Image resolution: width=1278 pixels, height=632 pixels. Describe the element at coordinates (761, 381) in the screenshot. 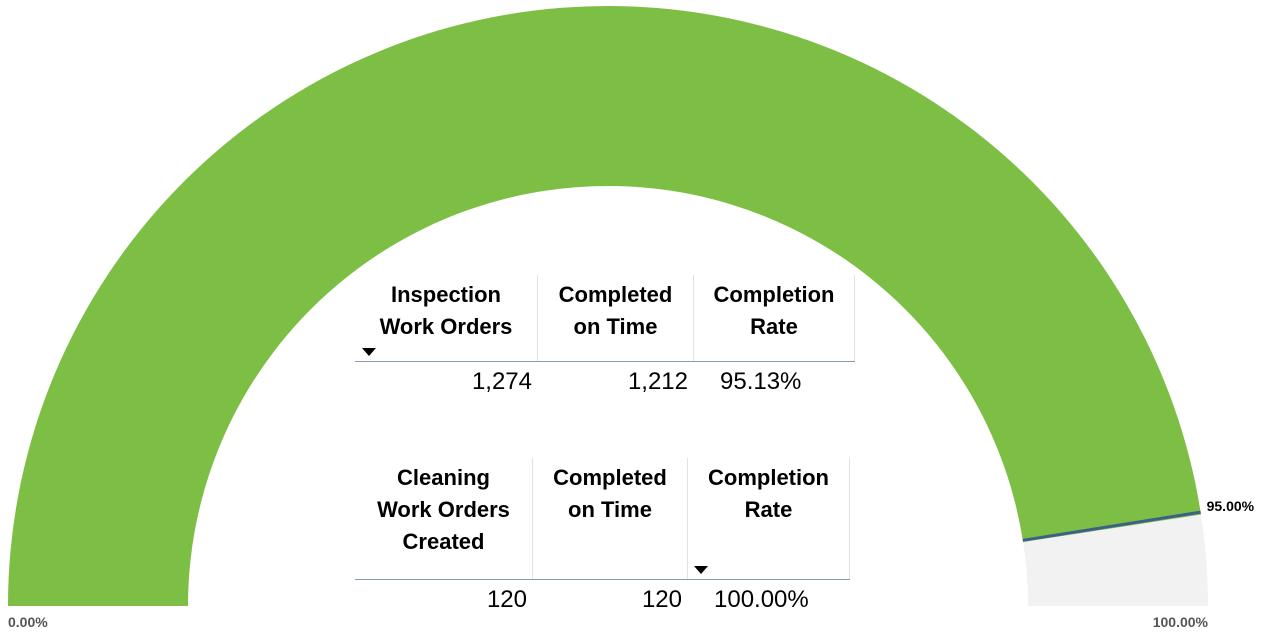

I see `cell: 95.13%` at that location.